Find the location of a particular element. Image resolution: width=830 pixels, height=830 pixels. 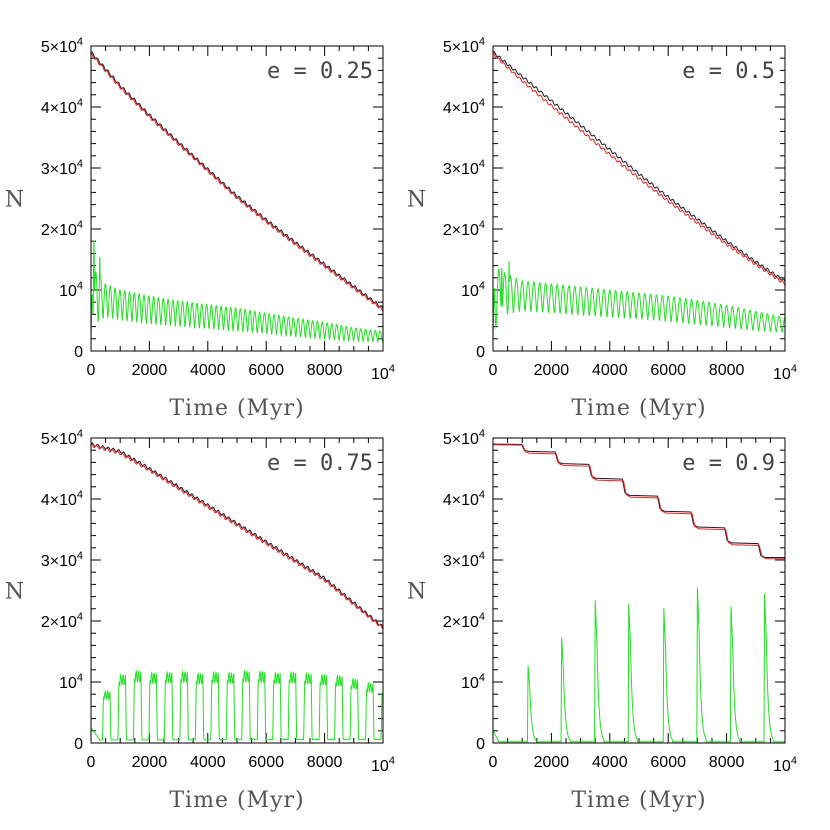

panel-label: e = 0.25 is located at coordinates (320, 71).